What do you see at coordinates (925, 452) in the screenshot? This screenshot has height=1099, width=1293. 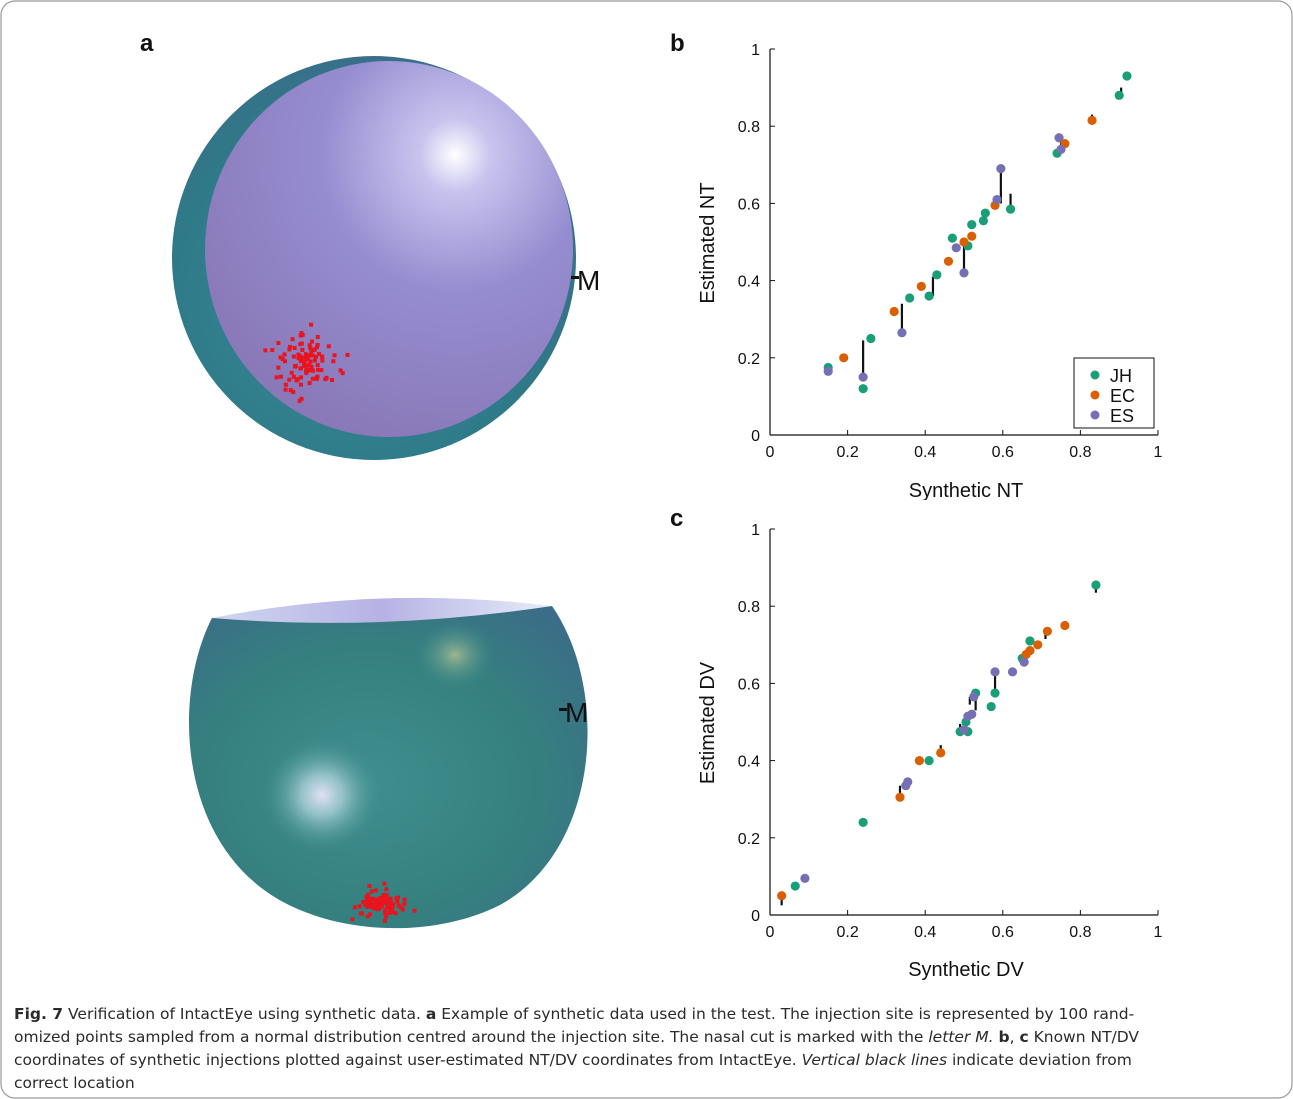 I see `x-tick-label: 0.4` at bounding box center [925, 452].